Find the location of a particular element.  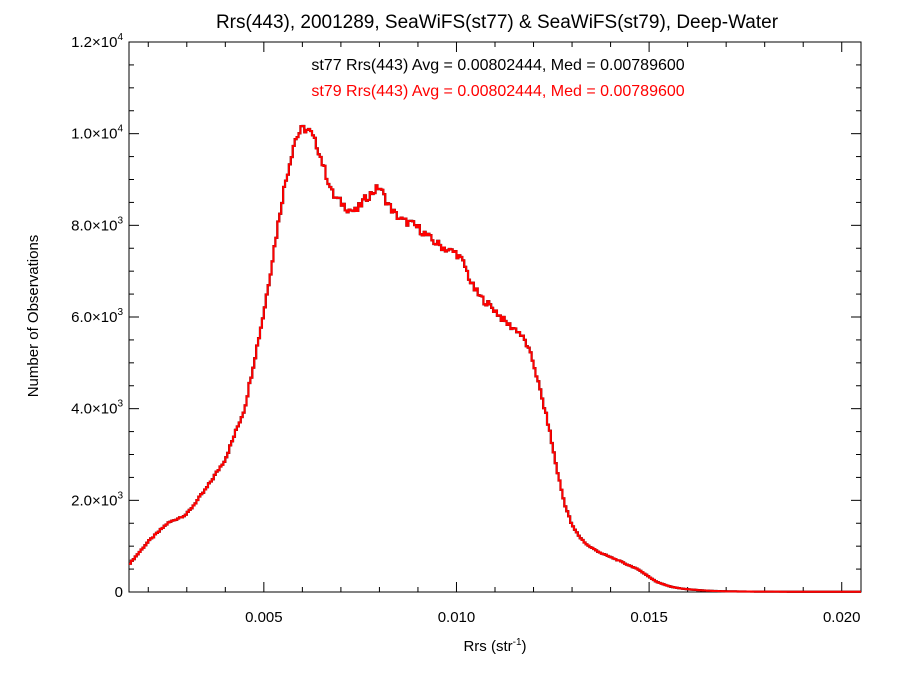

y-tick-label: 8.0×10³ is located at coordinates (97, 224).